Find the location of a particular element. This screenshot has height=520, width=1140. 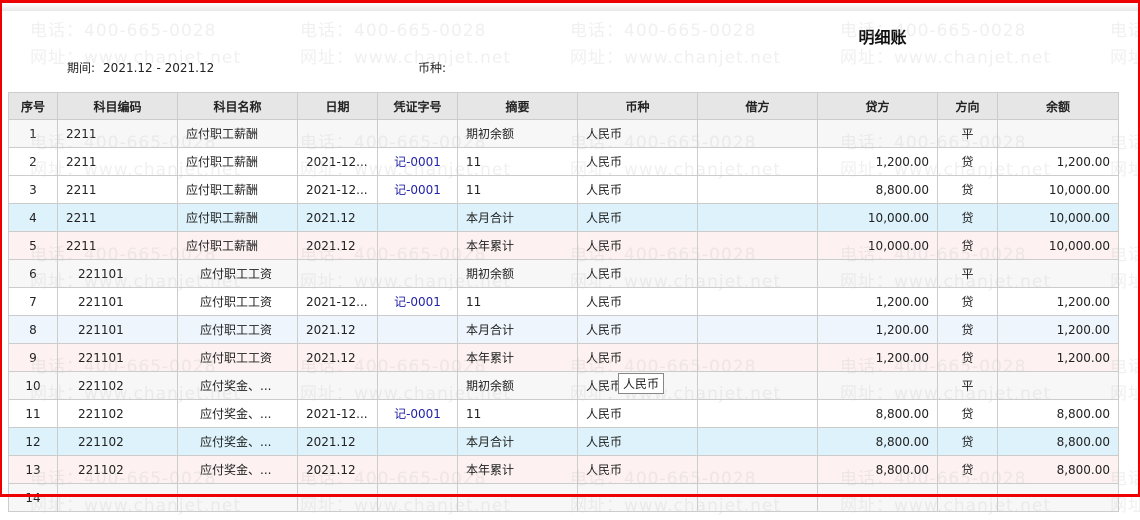

column-header: 摘要 is located at coordinates (517, 106).